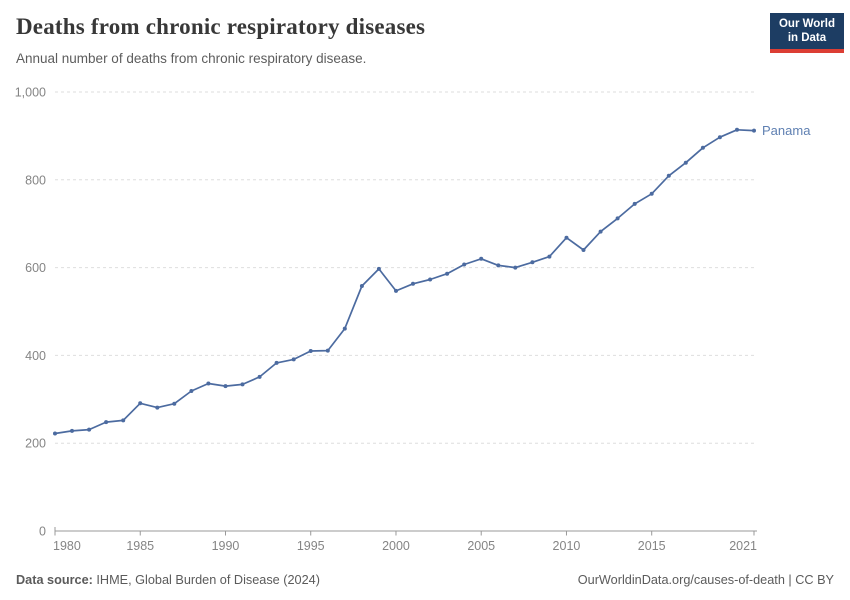 Image resolution: width=850 pixels, height=600 pixels. Describe the element at coordinates (226, 546) in the screenshot. I see `x-tick-label: 1990` at that location.